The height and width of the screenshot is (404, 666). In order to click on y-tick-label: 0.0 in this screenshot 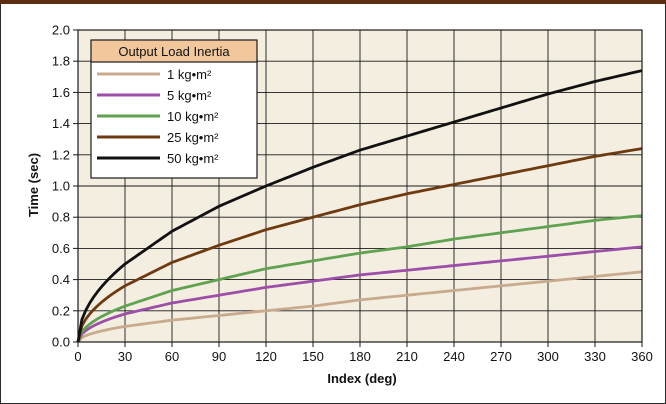, I will do `click(61, 342)`.